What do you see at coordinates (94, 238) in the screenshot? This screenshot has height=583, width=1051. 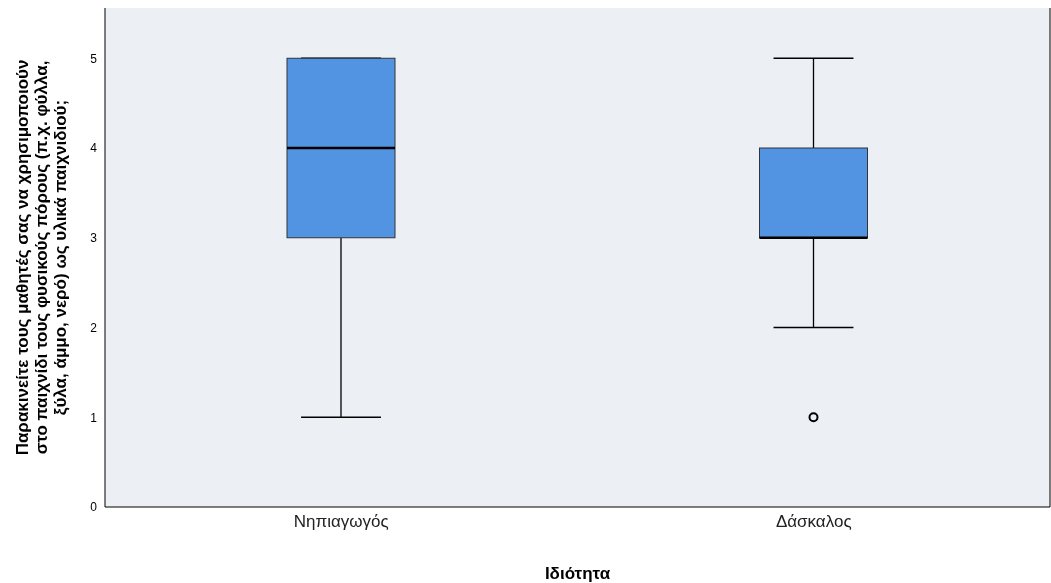 I see `y-tick-label: 3` at bounding box center [94, 238].